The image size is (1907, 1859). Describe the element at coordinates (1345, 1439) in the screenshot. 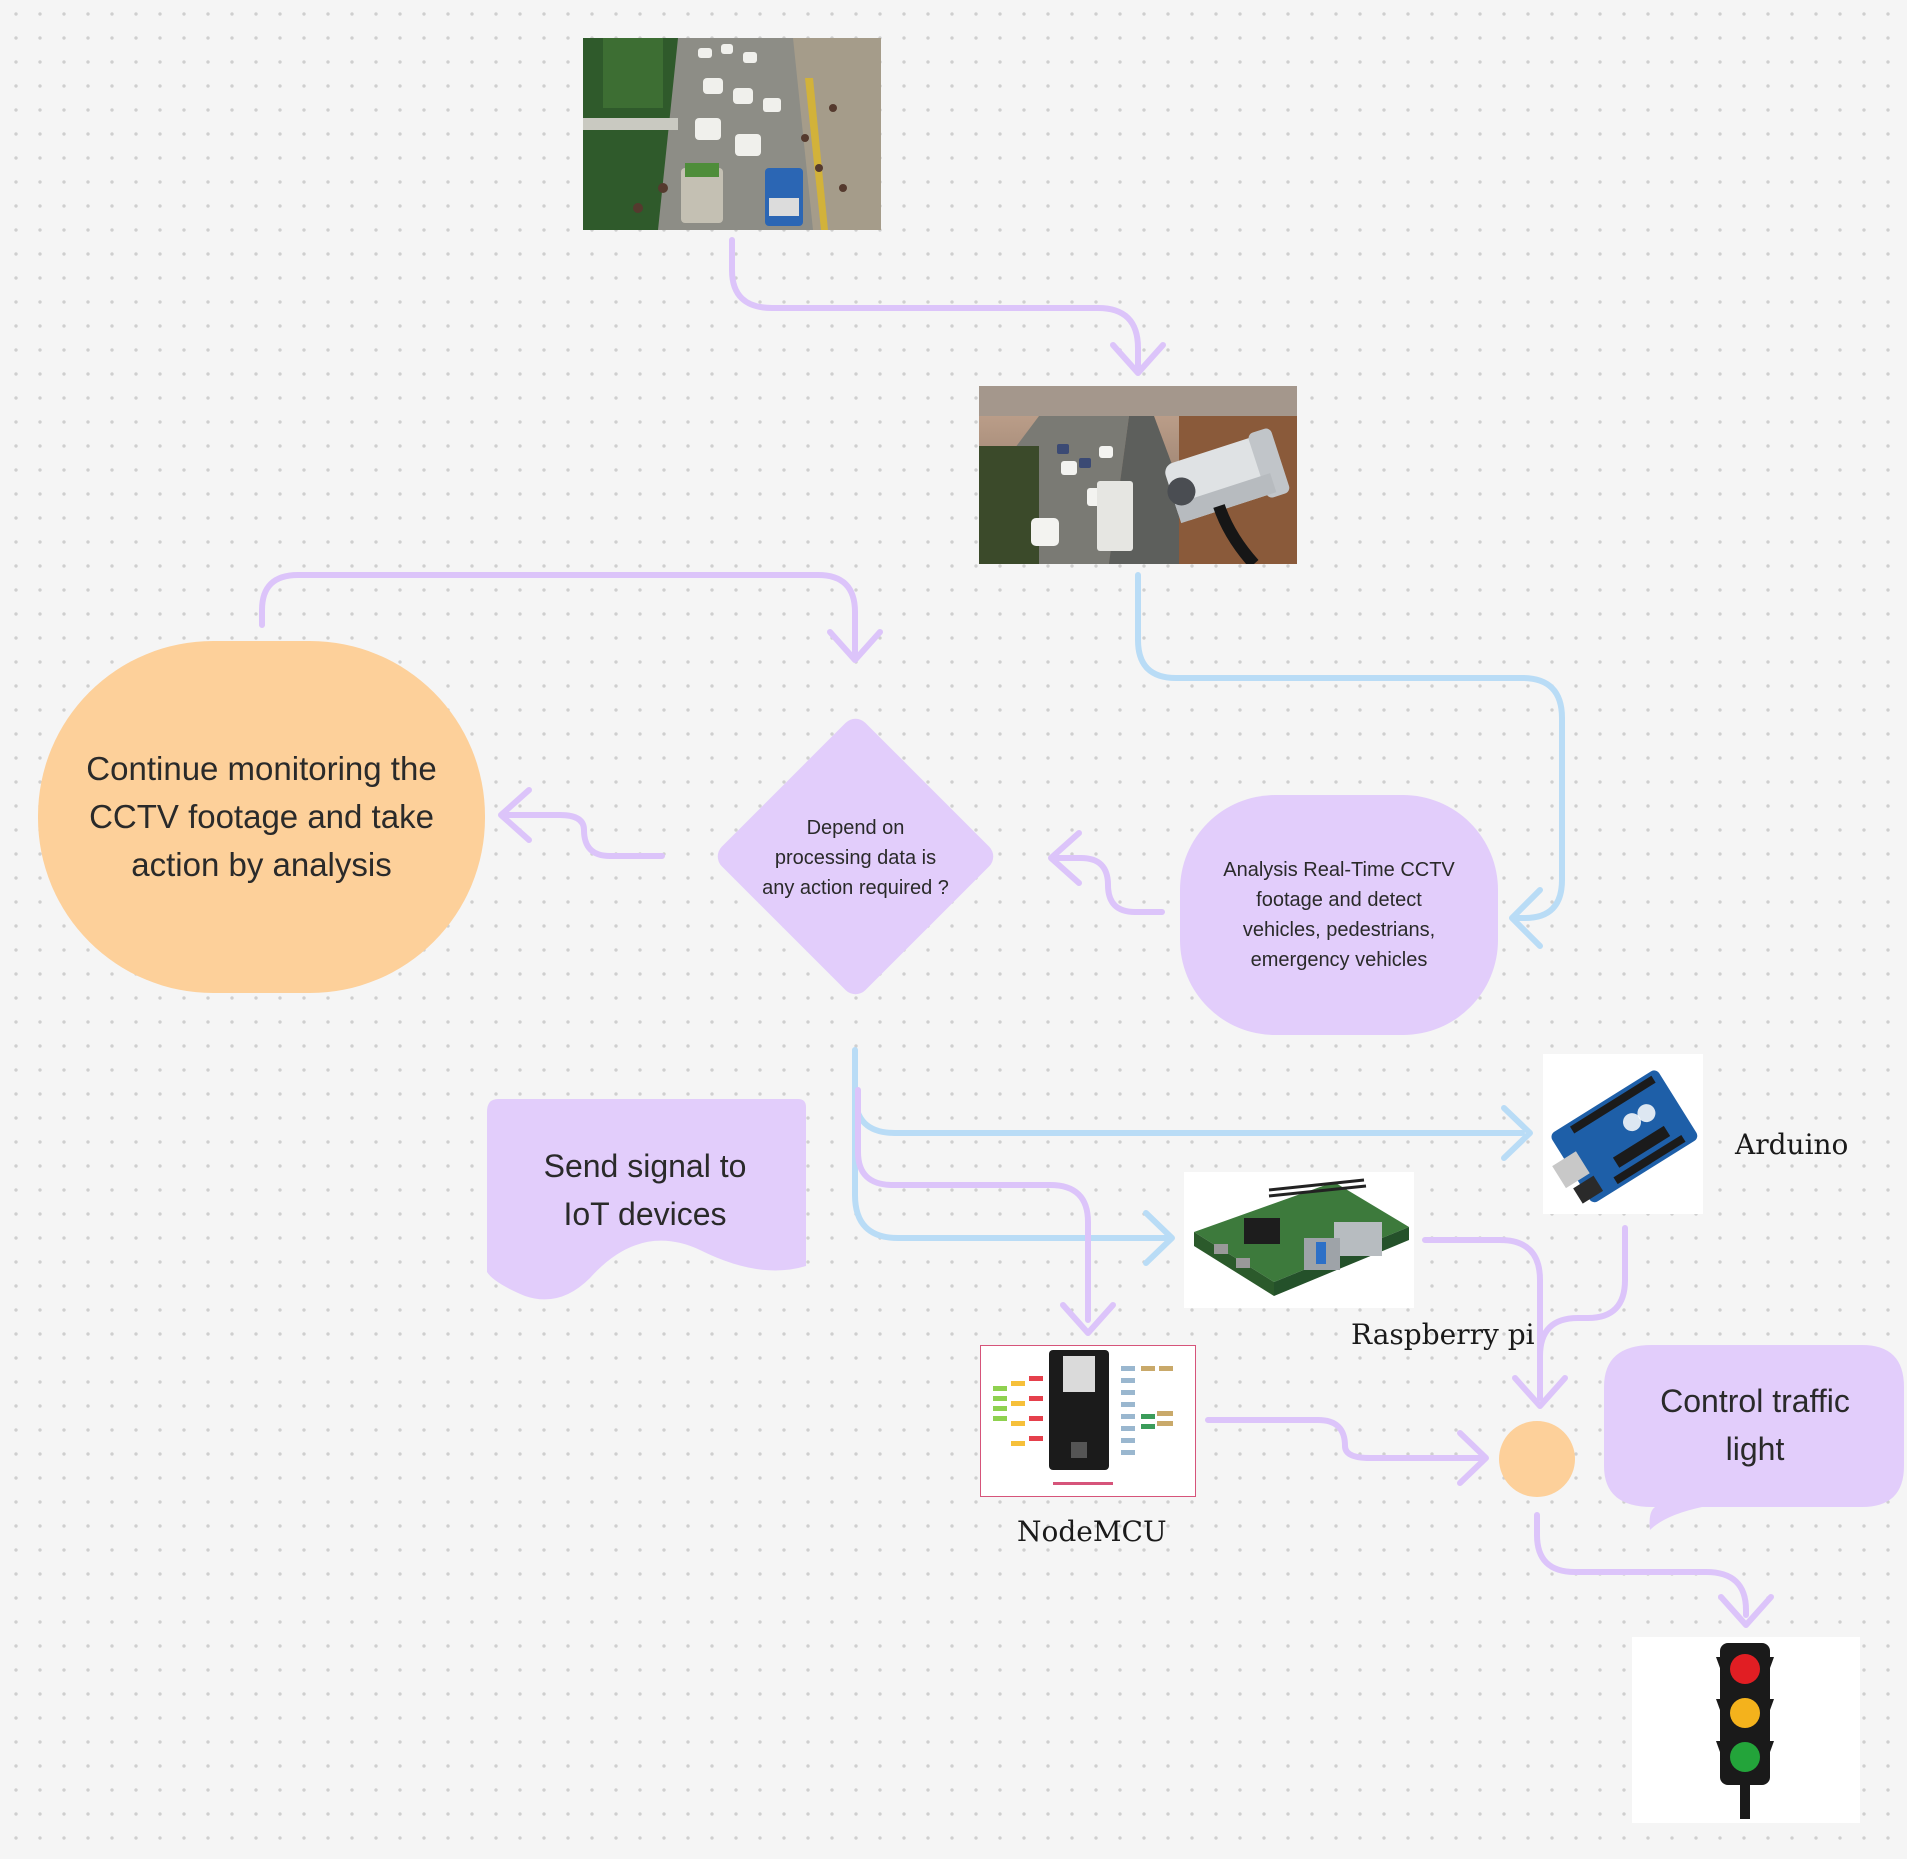

I see `arrow-nodemcu-to-hub` at that location.